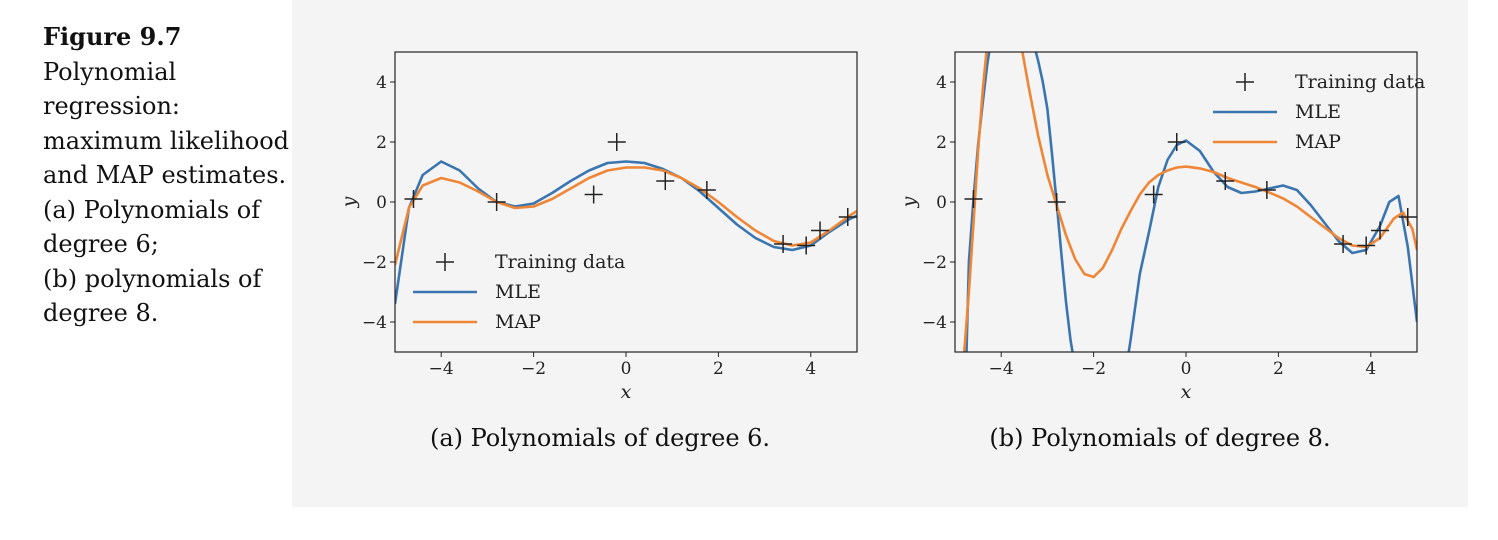  Describe the element at coordinates (626, 232) in the screenshot. I see `series-line-mle` at that location.